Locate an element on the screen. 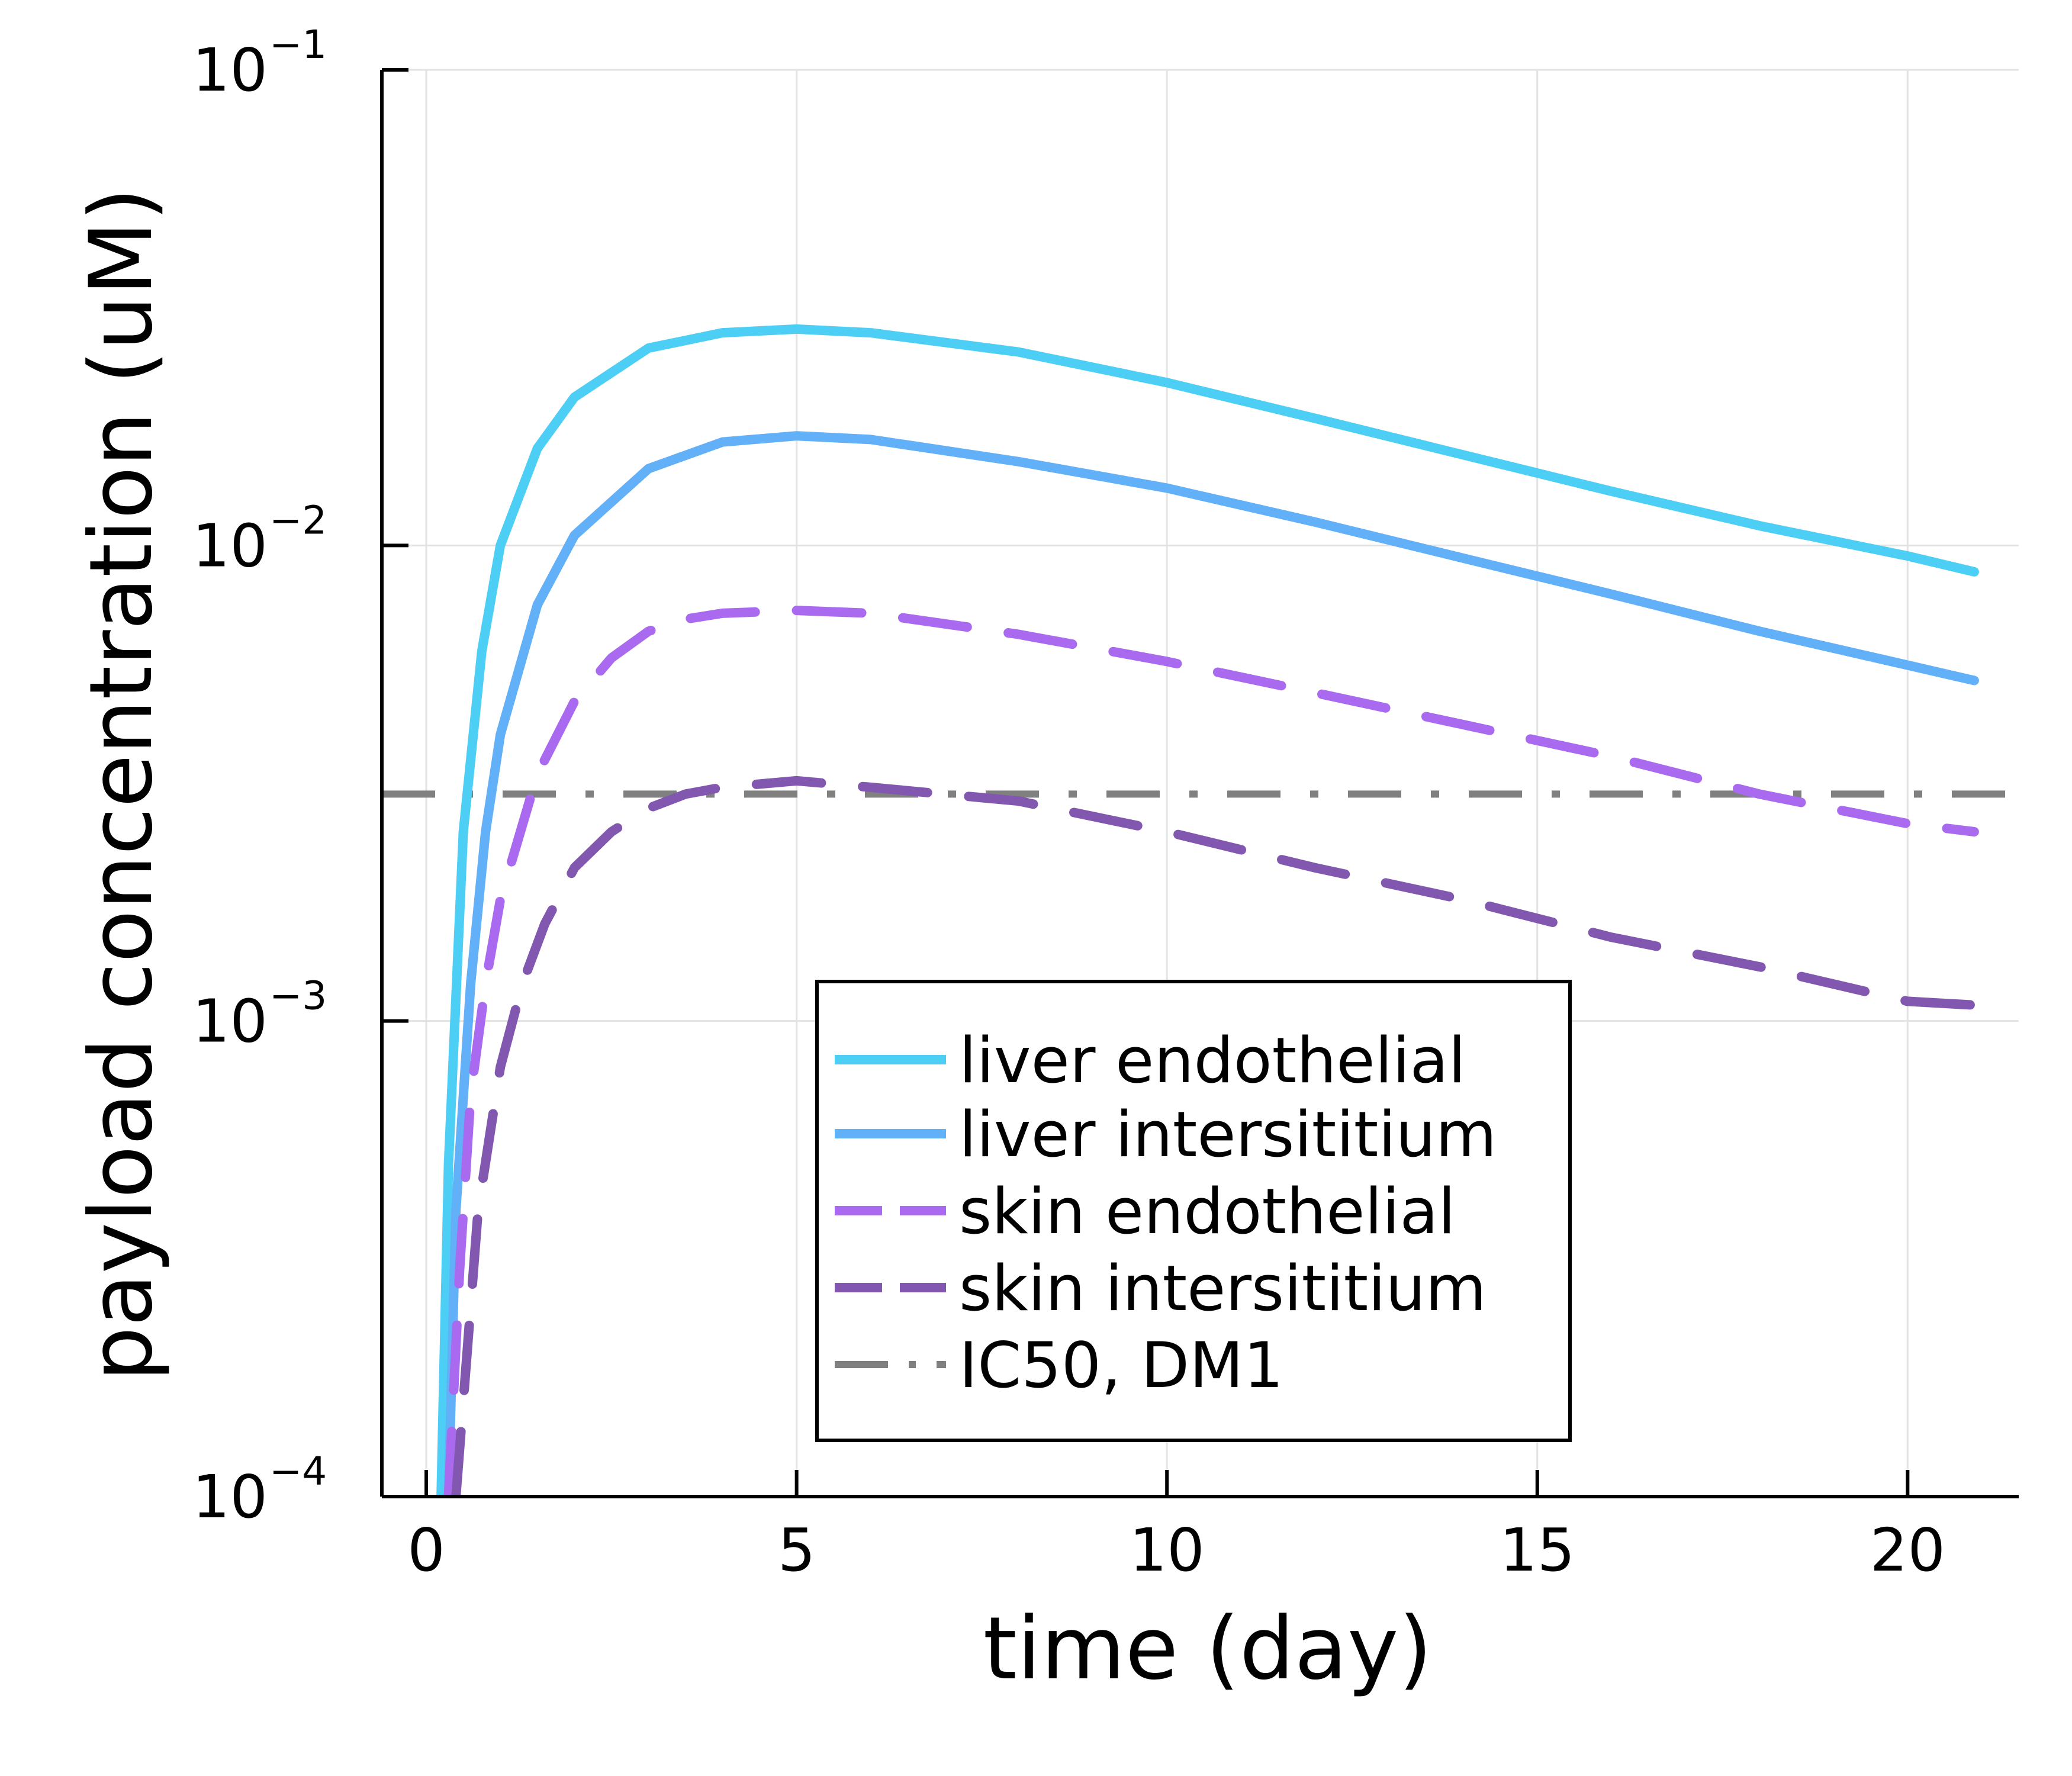  x-tick-label: 20 is located at coordinates (1907, 1550).